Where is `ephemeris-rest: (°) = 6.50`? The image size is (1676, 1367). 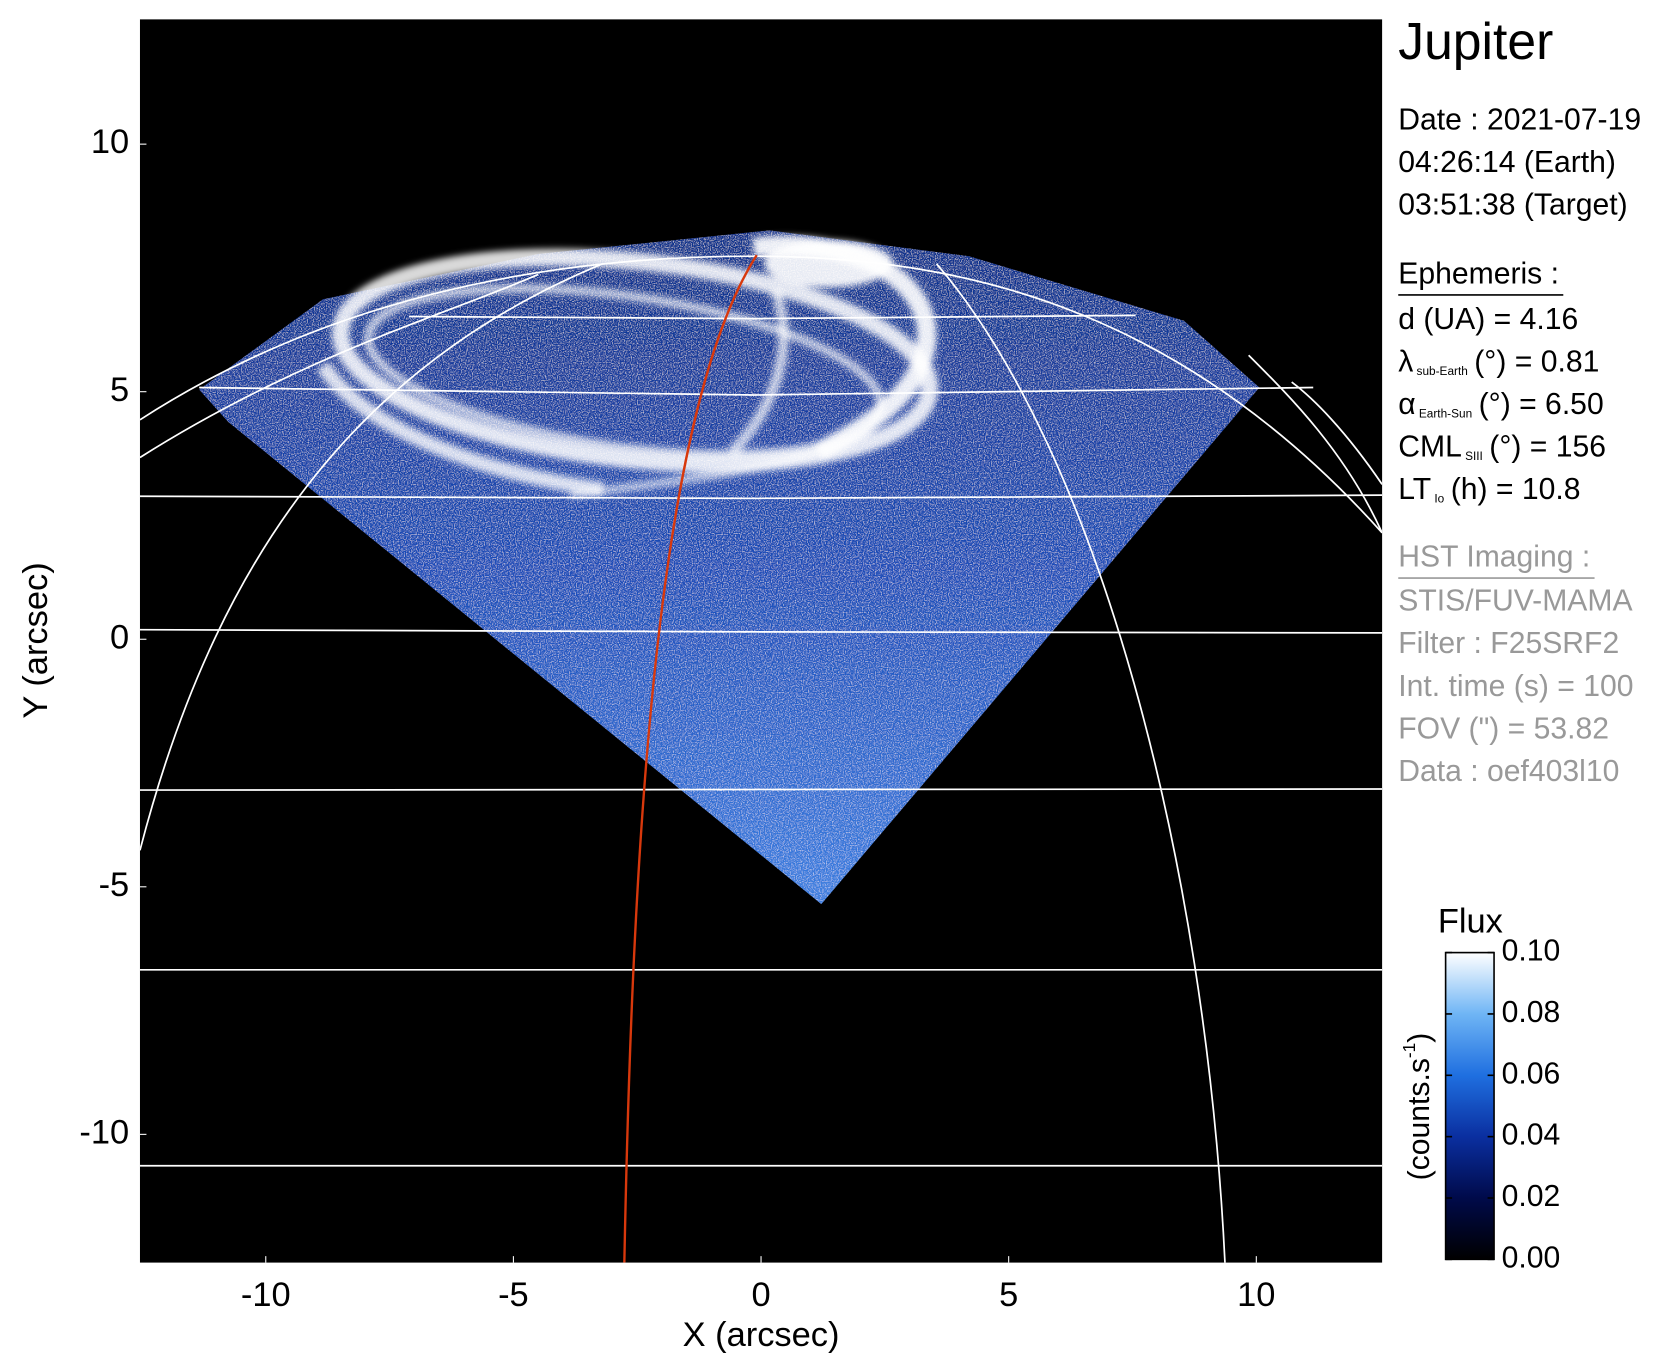
ephemeris-rest: (°) = 6.50 is located at coordinates (1541, 404).